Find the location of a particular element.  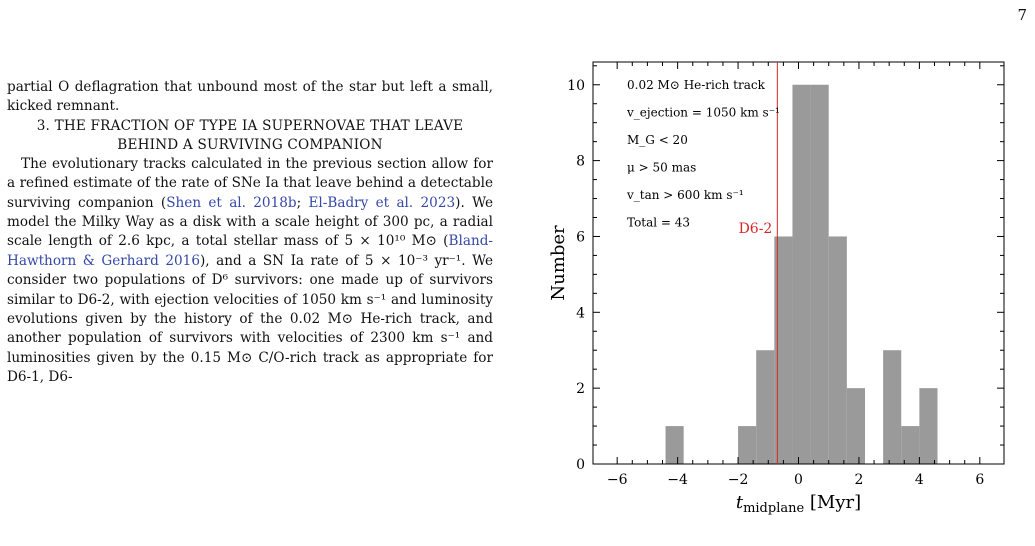

x-tick-label: 2 is located at coordinates (858, 480).